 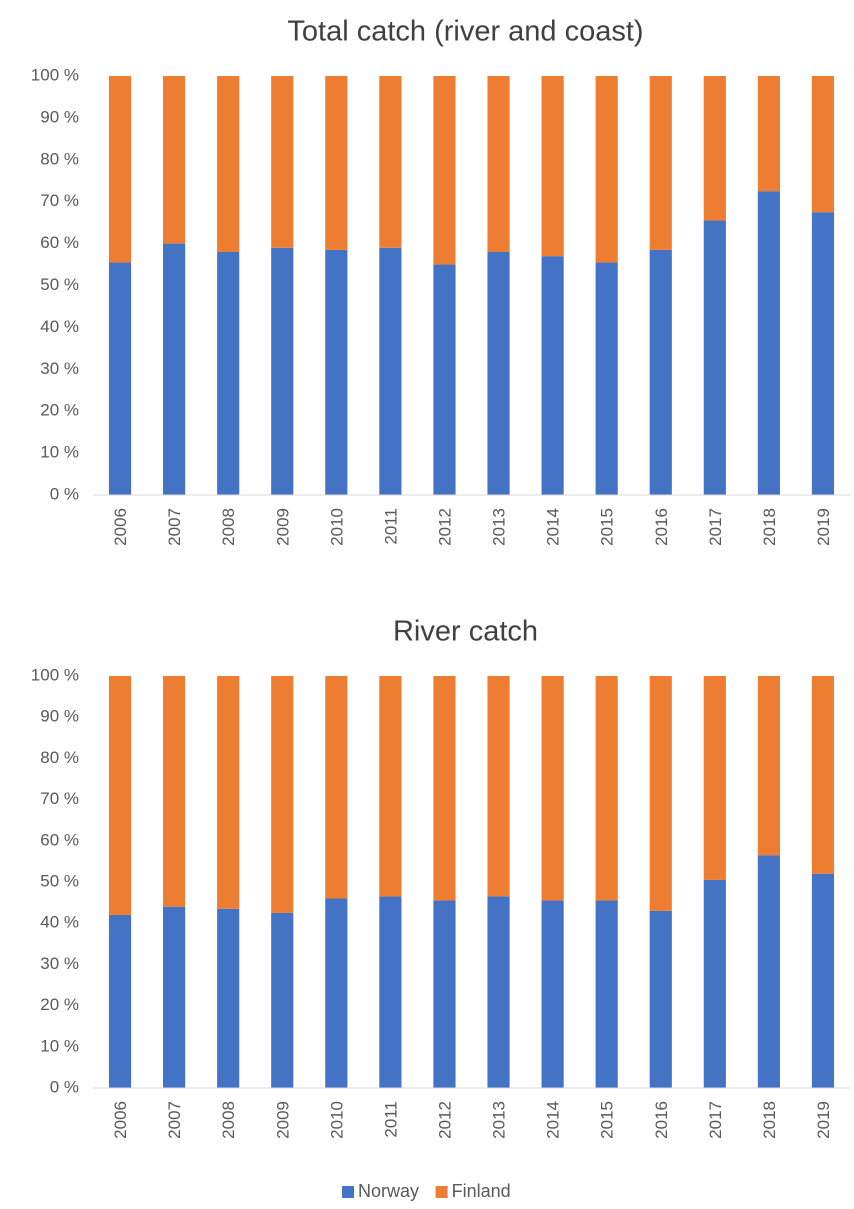 I want to click on chart-1-bar-finland-2017, so click(x=714, y=148).